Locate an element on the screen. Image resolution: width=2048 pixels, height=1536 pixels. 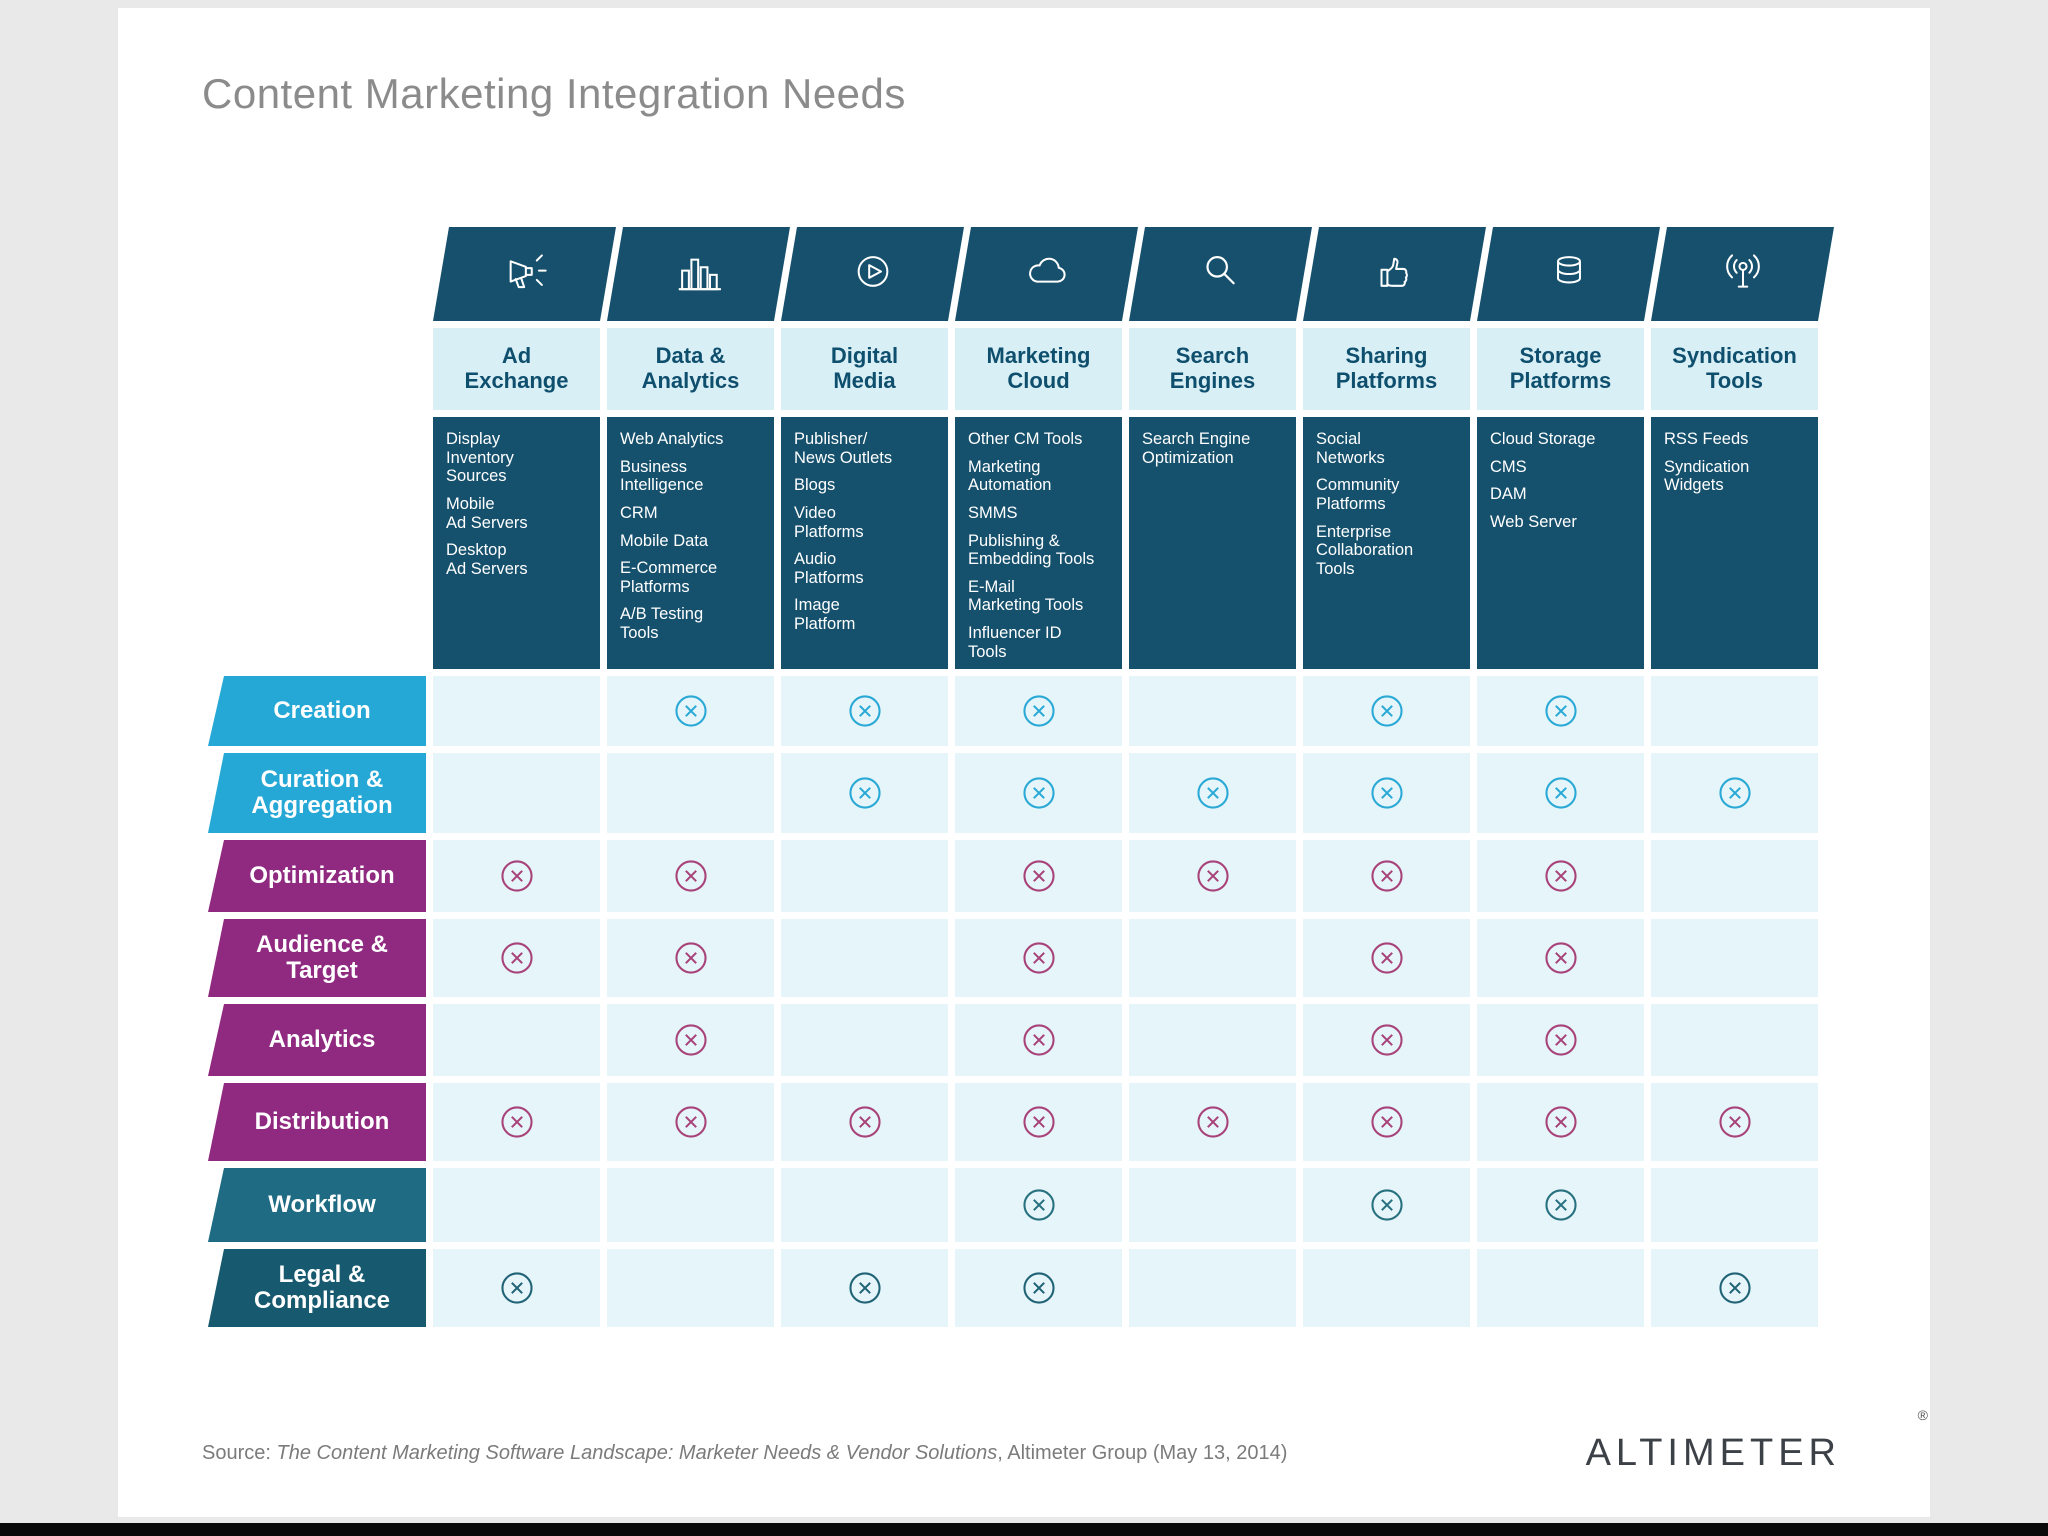
column-item: Video Platforms is located at coordinates (829, 522).